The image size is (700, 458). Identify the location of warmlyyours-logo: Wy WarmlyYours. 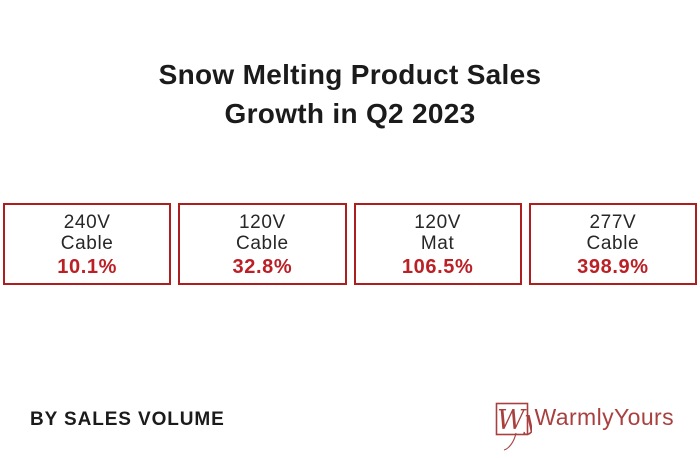
(584, 426).